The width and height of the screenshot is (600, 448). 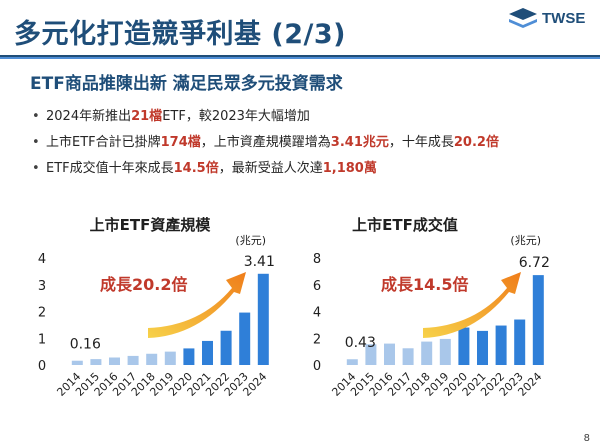 I want to click on data-label-last: 6.72, so click(x=534, y=263).